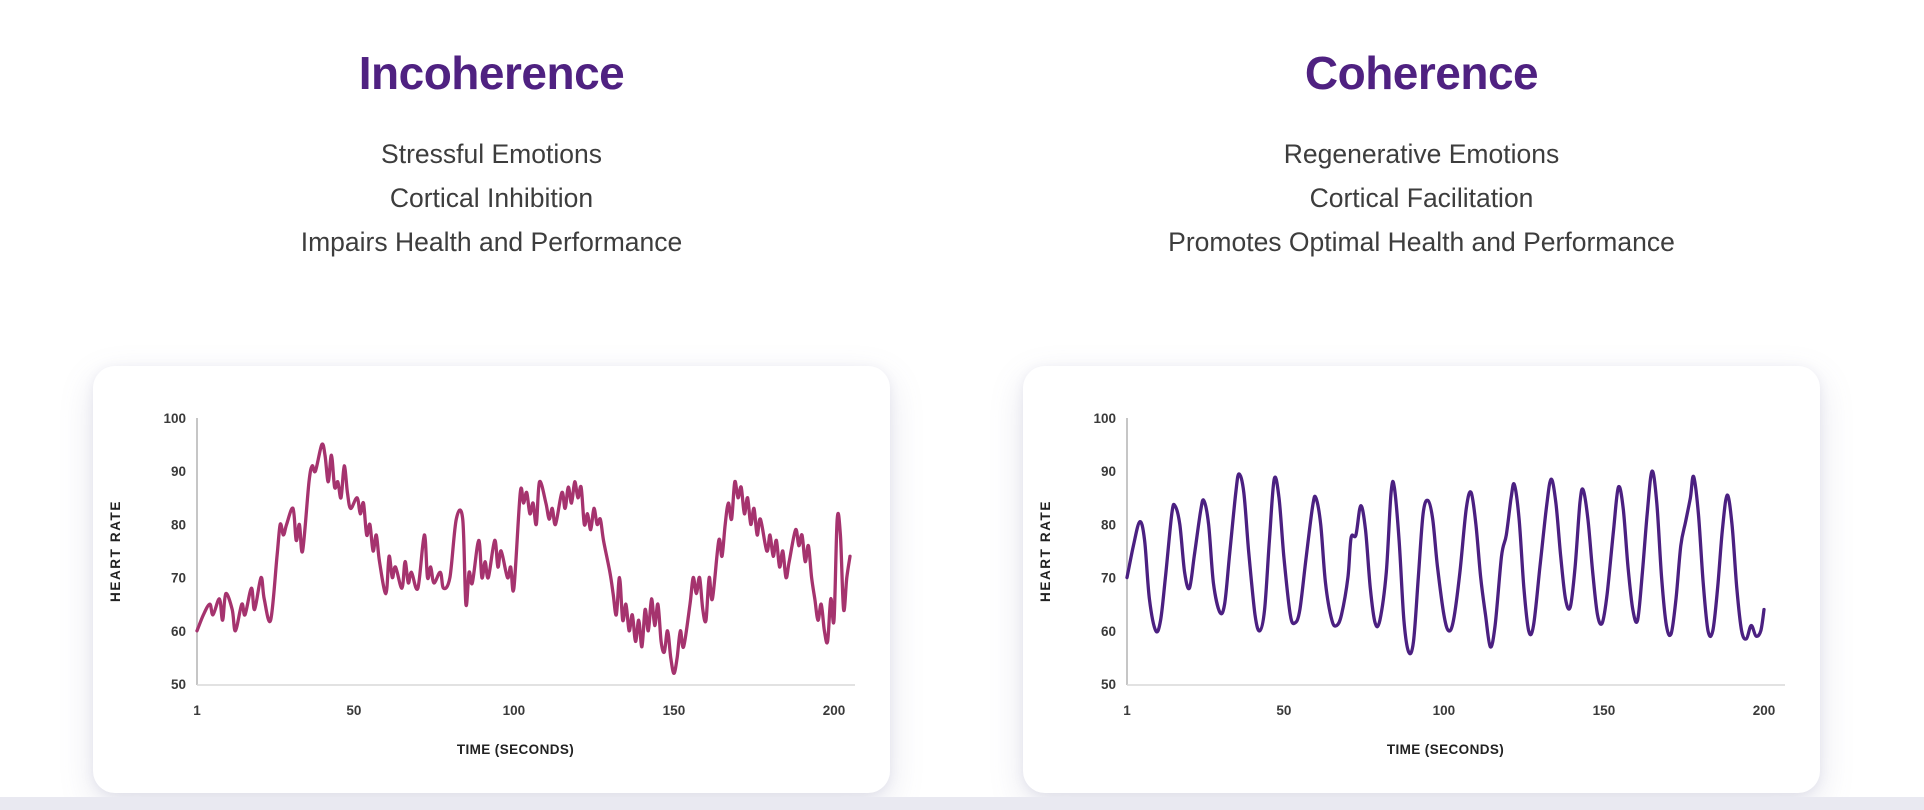  Describe the element at coordinates (491, 242) in the screenshot. I see `subtitle-line: Impairs Health and Performance` at that location.